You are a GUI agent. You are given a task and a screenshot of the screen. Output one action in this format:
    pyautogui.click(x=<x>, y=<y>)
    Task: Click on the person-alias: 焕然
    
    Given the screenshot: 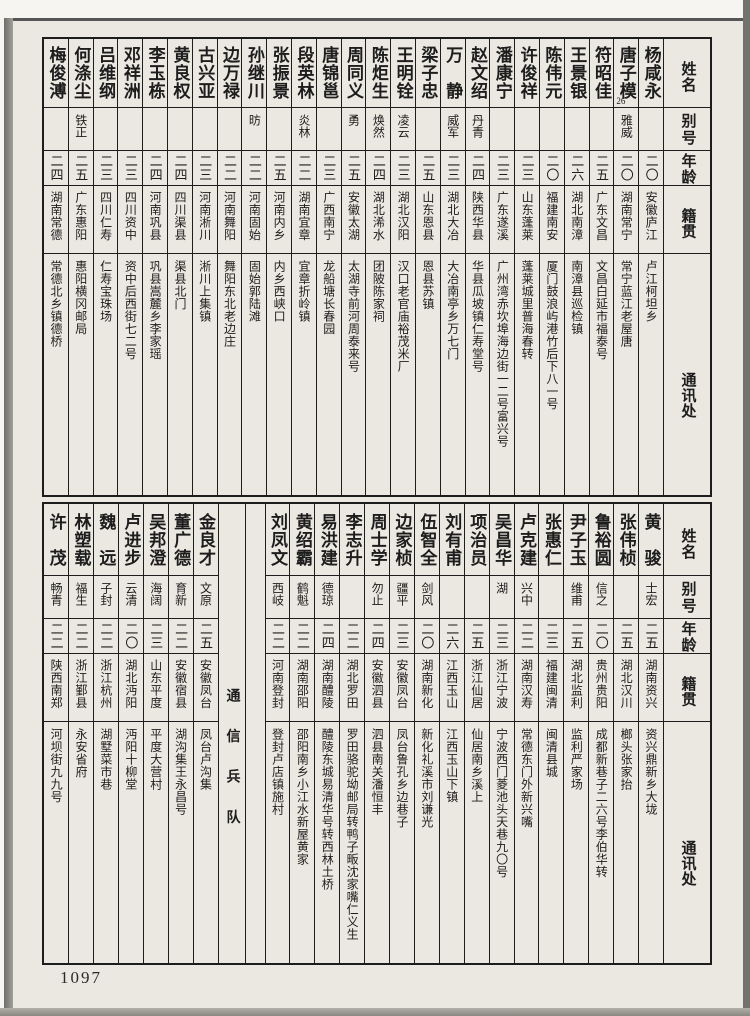 What is the action you would take?
    pyautogui.click(x=378, y=126)
    